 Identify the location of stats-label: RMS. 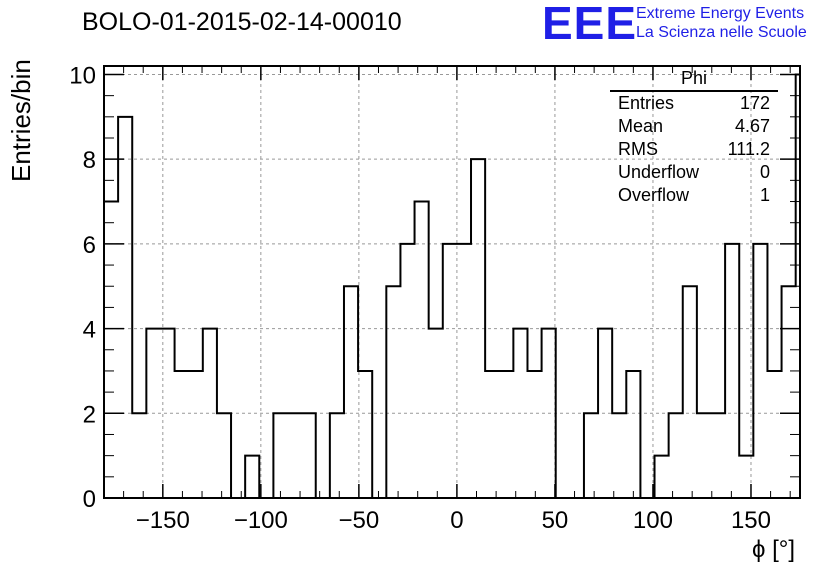
(638, 149).